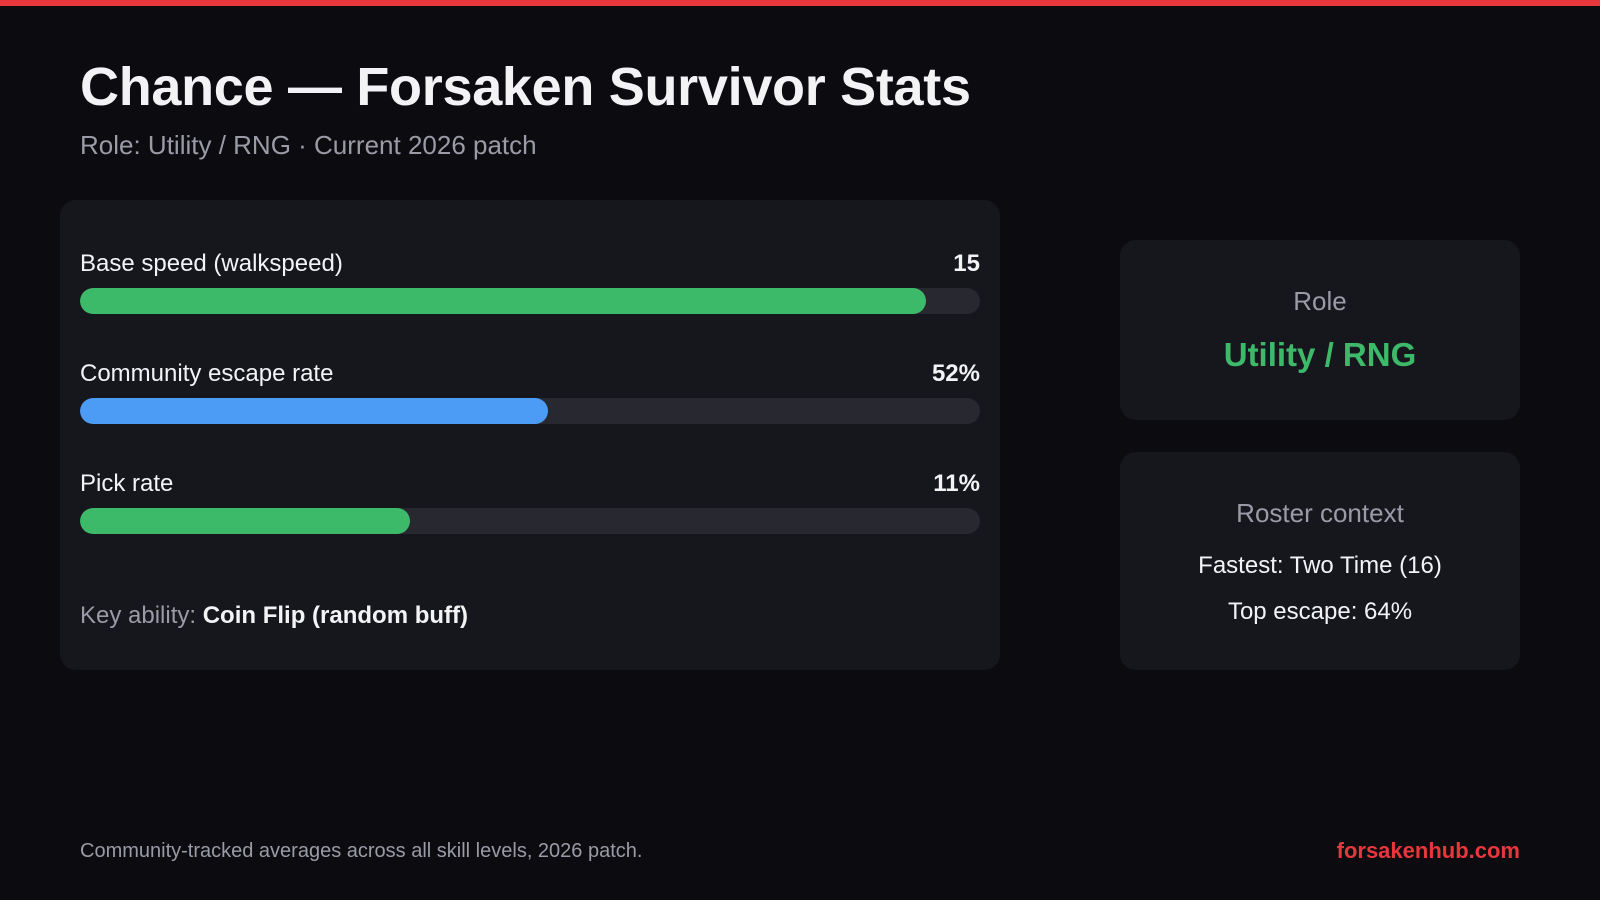 The width and height of the screenshot is (1600, 900). Describe the element at coordinates (530, 282) in the screenshot. I see `stat-base-speed: Base speed (walkspeed) 15` at that location.